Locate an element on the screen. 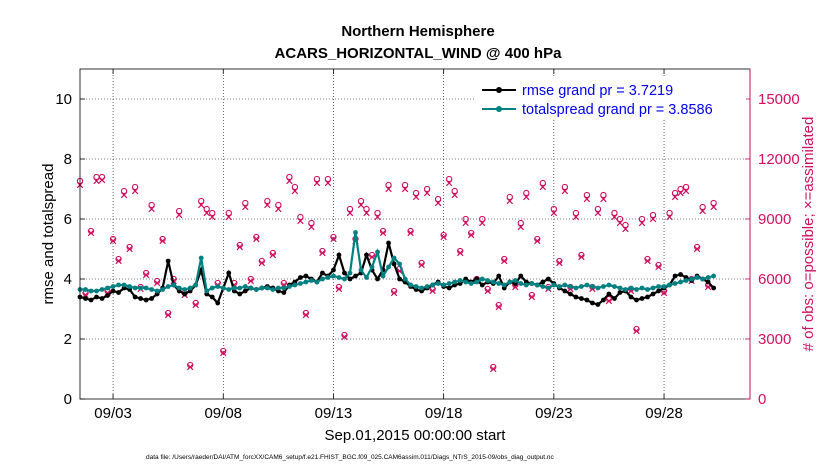 Image resolution: width=830 pixels, height=470 pixels. left-tick-label: 2 is located at coordinates (68, 339).